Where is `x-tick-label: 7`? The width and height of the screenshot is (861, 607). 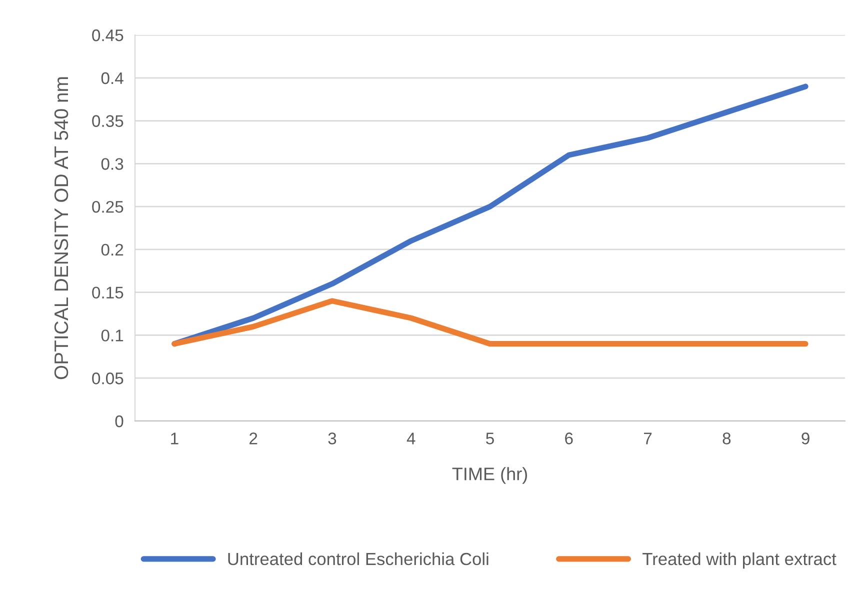
x-tick-label: 7 is located at coordinates (648, 438).